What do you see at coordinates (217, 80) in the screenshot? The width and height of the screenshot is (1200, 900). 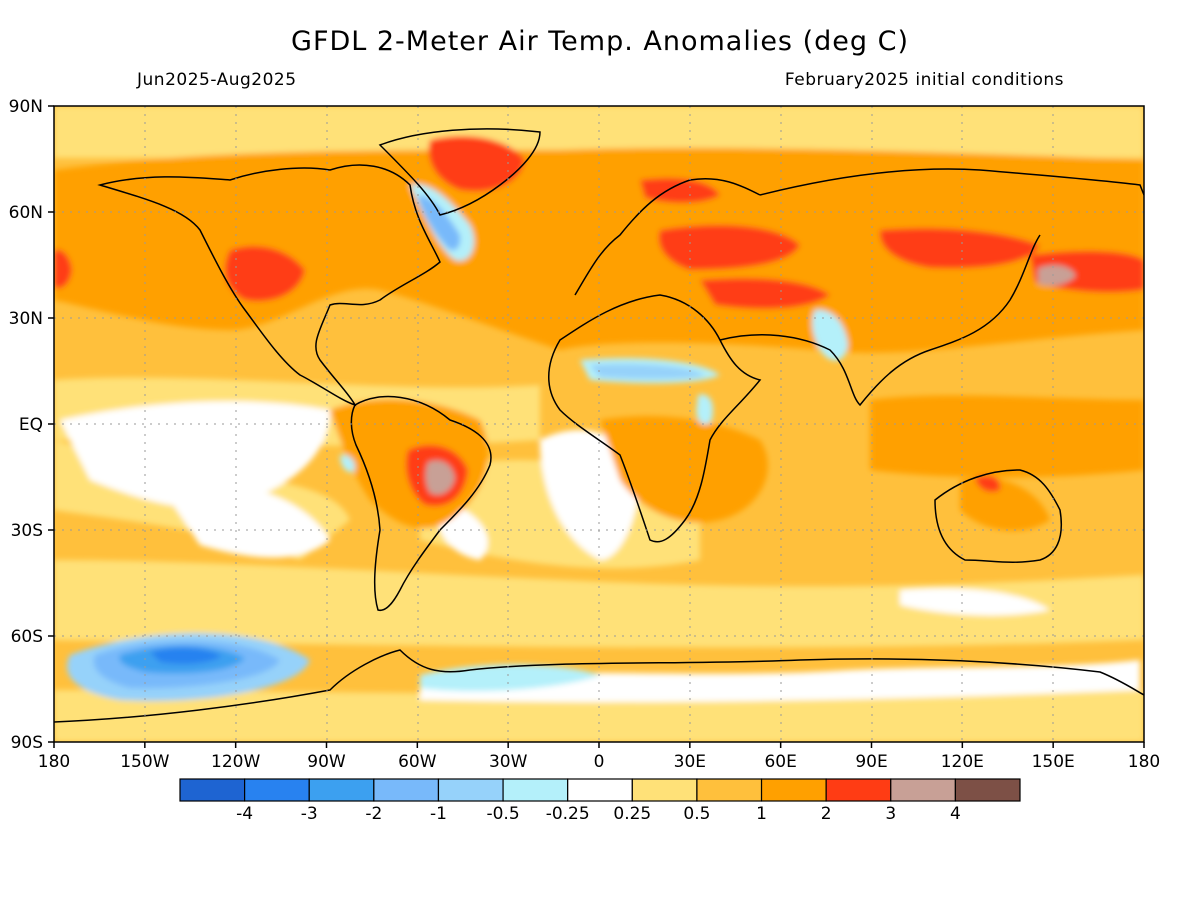 I see `forecast-period: Jun2025-Aug2025` at bounding box center [217, 80].